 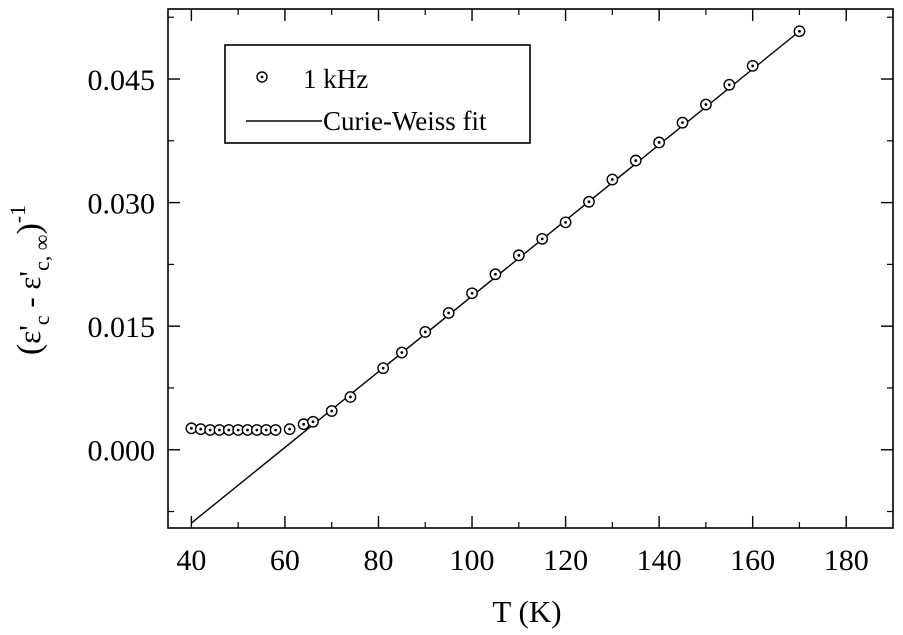 I want to click on x-tick-label: 180, so click(x=846, y=560).